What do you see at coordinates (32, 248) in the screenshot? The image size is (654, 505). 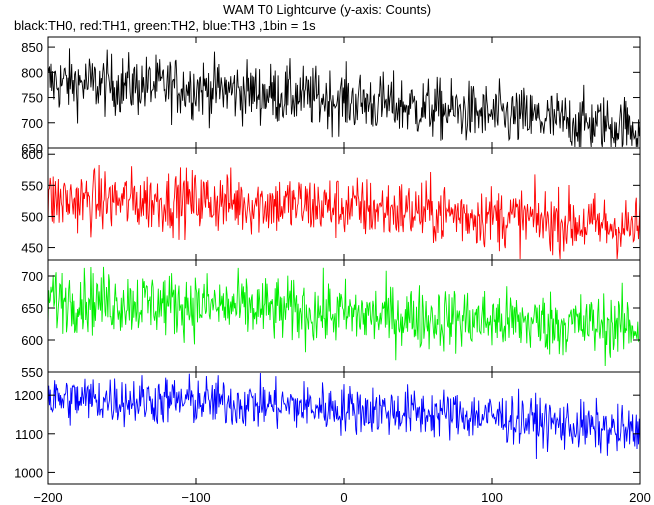 I see `y-tick-label: 450` at bounding box center [32, 248].